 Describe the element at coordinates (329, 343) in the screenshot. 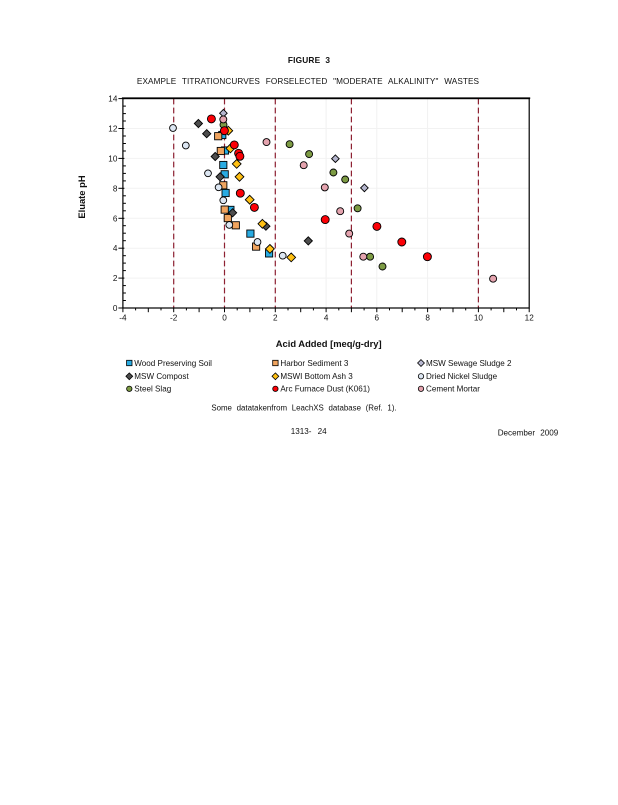

I see `svg-text: Acid Added [meq/g-dry]` at that location.